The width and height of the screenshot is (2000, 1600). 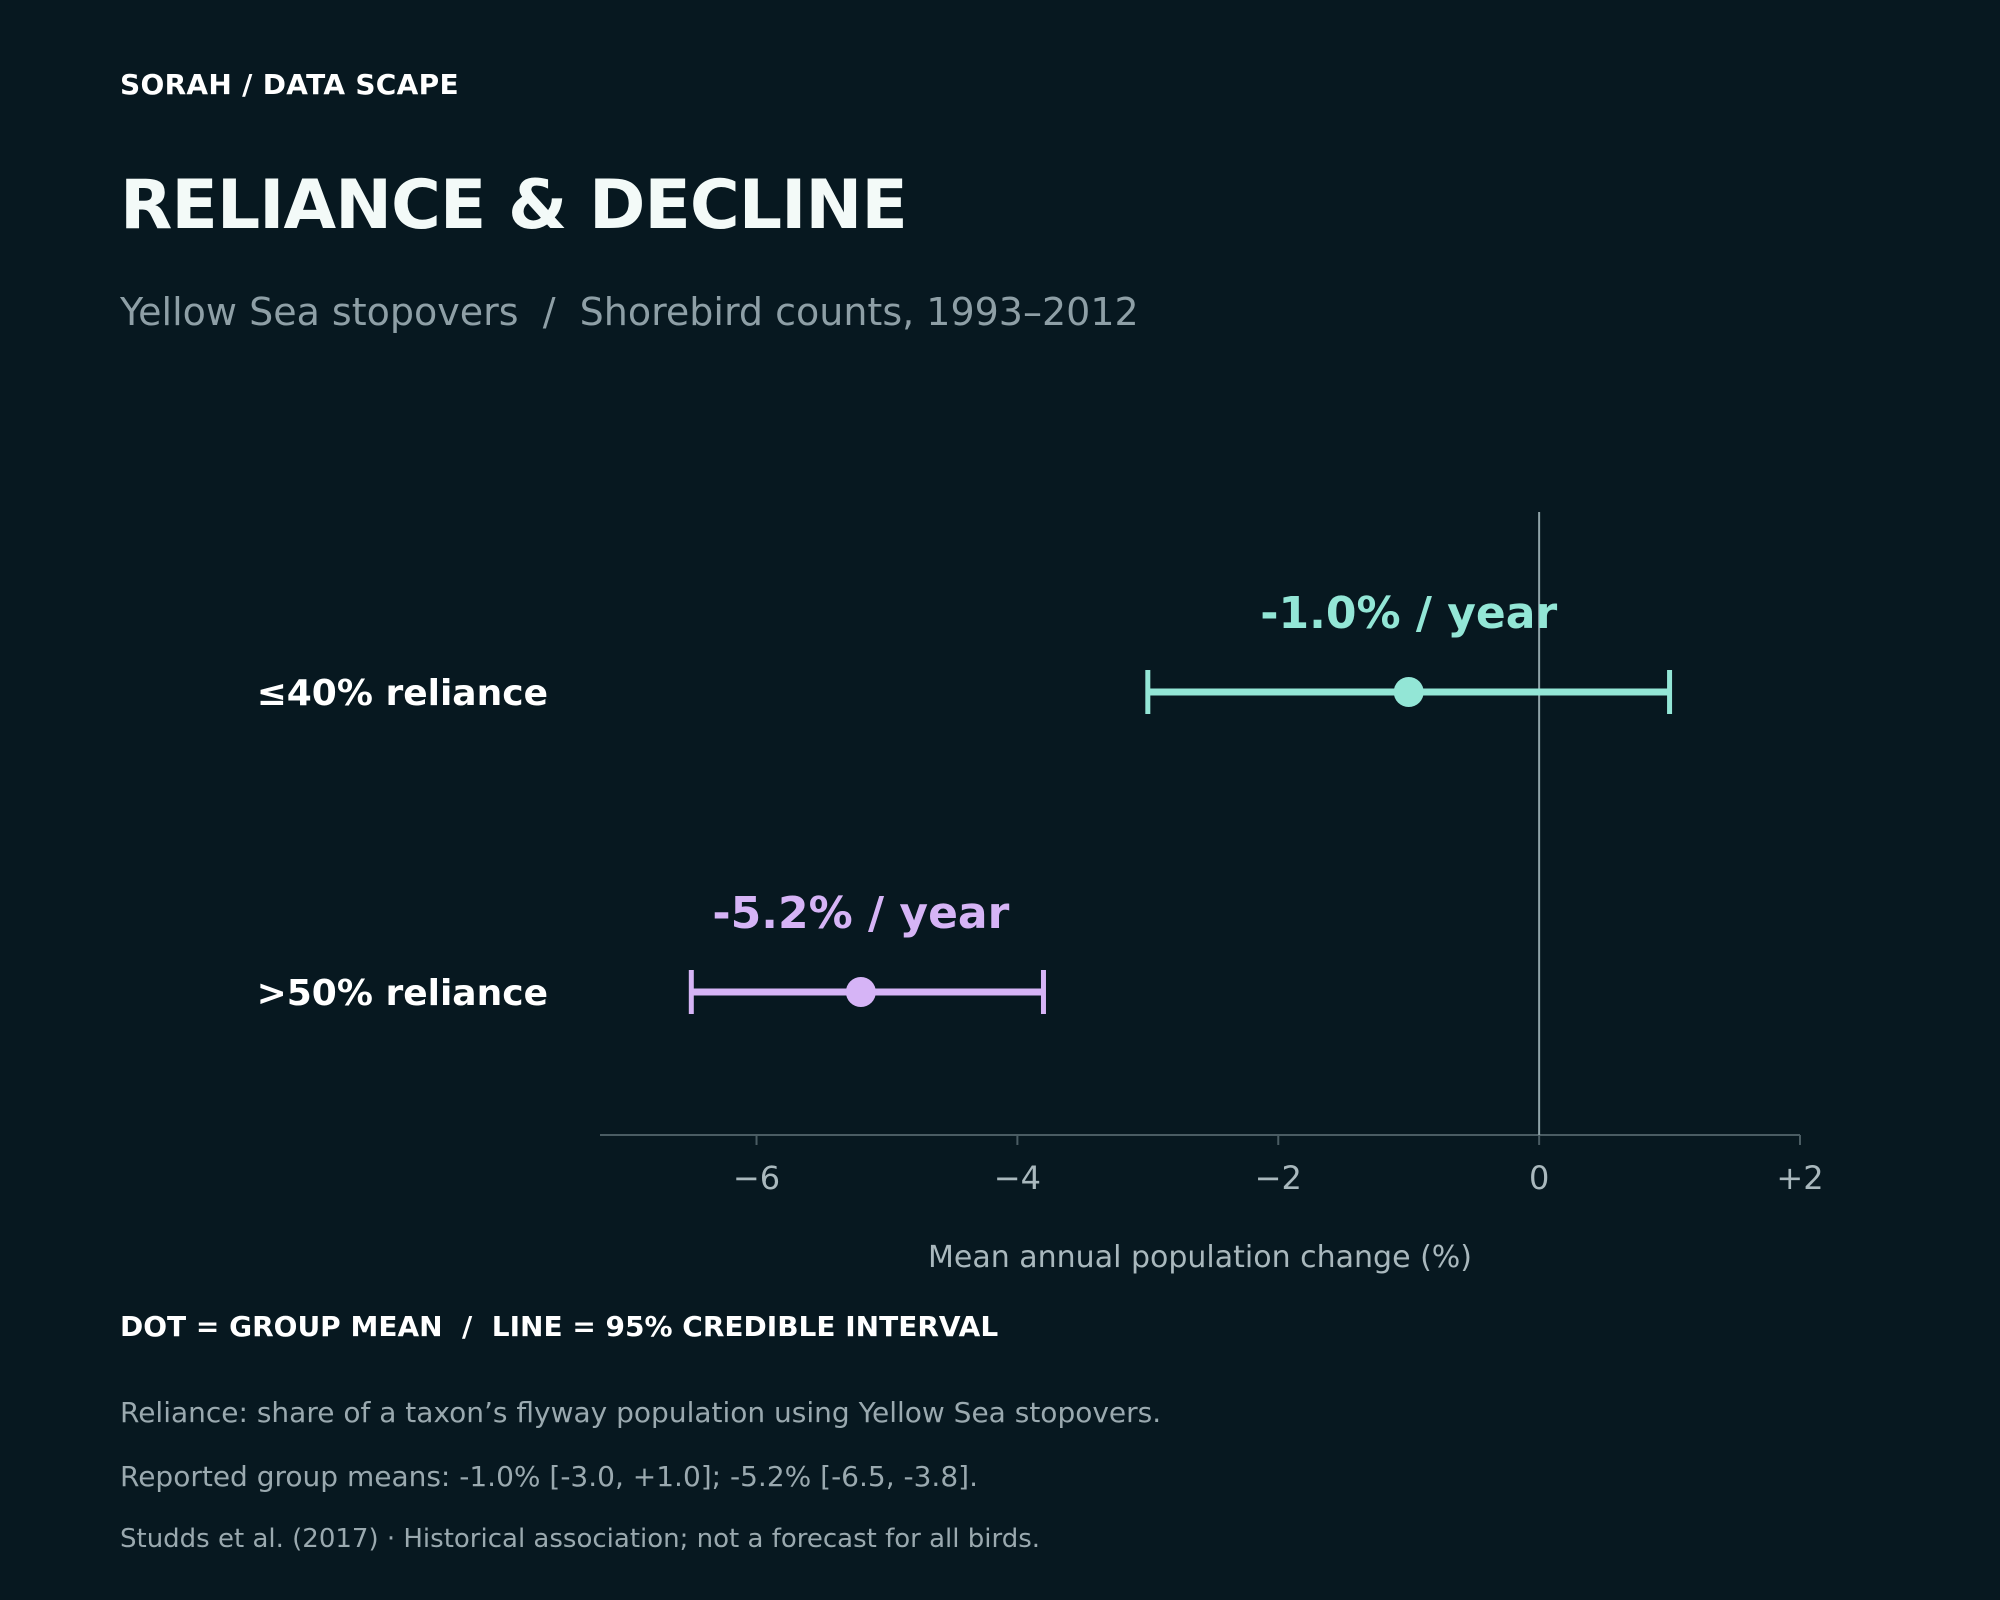 What do you see at coordinates (402, 993) in the screenshot?
I see `group-label: >50% reliance` at bounding box center [402, 993].